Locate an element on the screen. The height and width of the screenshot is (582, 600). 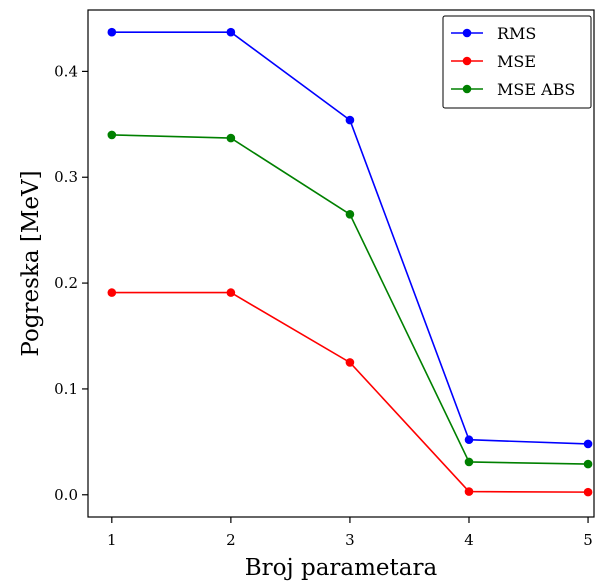
legend-marker-mse is located at coordinates (467, 61).